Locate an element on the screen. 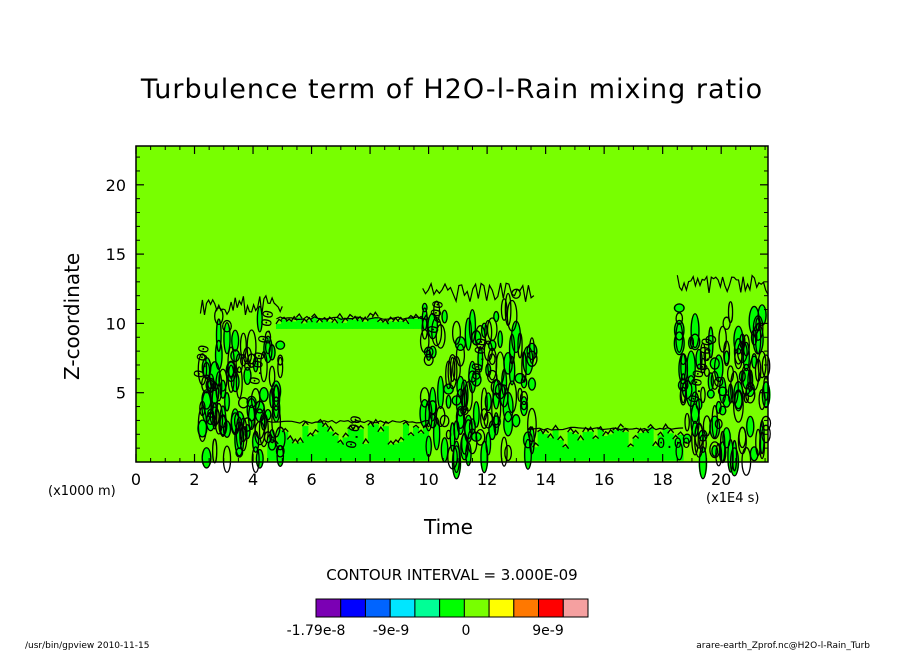  y-axis-unit: (x1000 m) is located at coordinates (82, 491).